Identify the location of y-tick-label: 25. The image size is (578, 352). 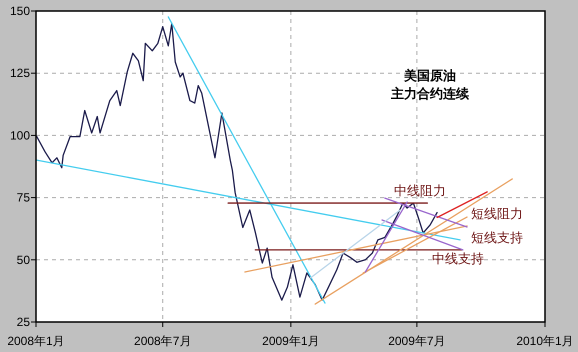
(23, 322).